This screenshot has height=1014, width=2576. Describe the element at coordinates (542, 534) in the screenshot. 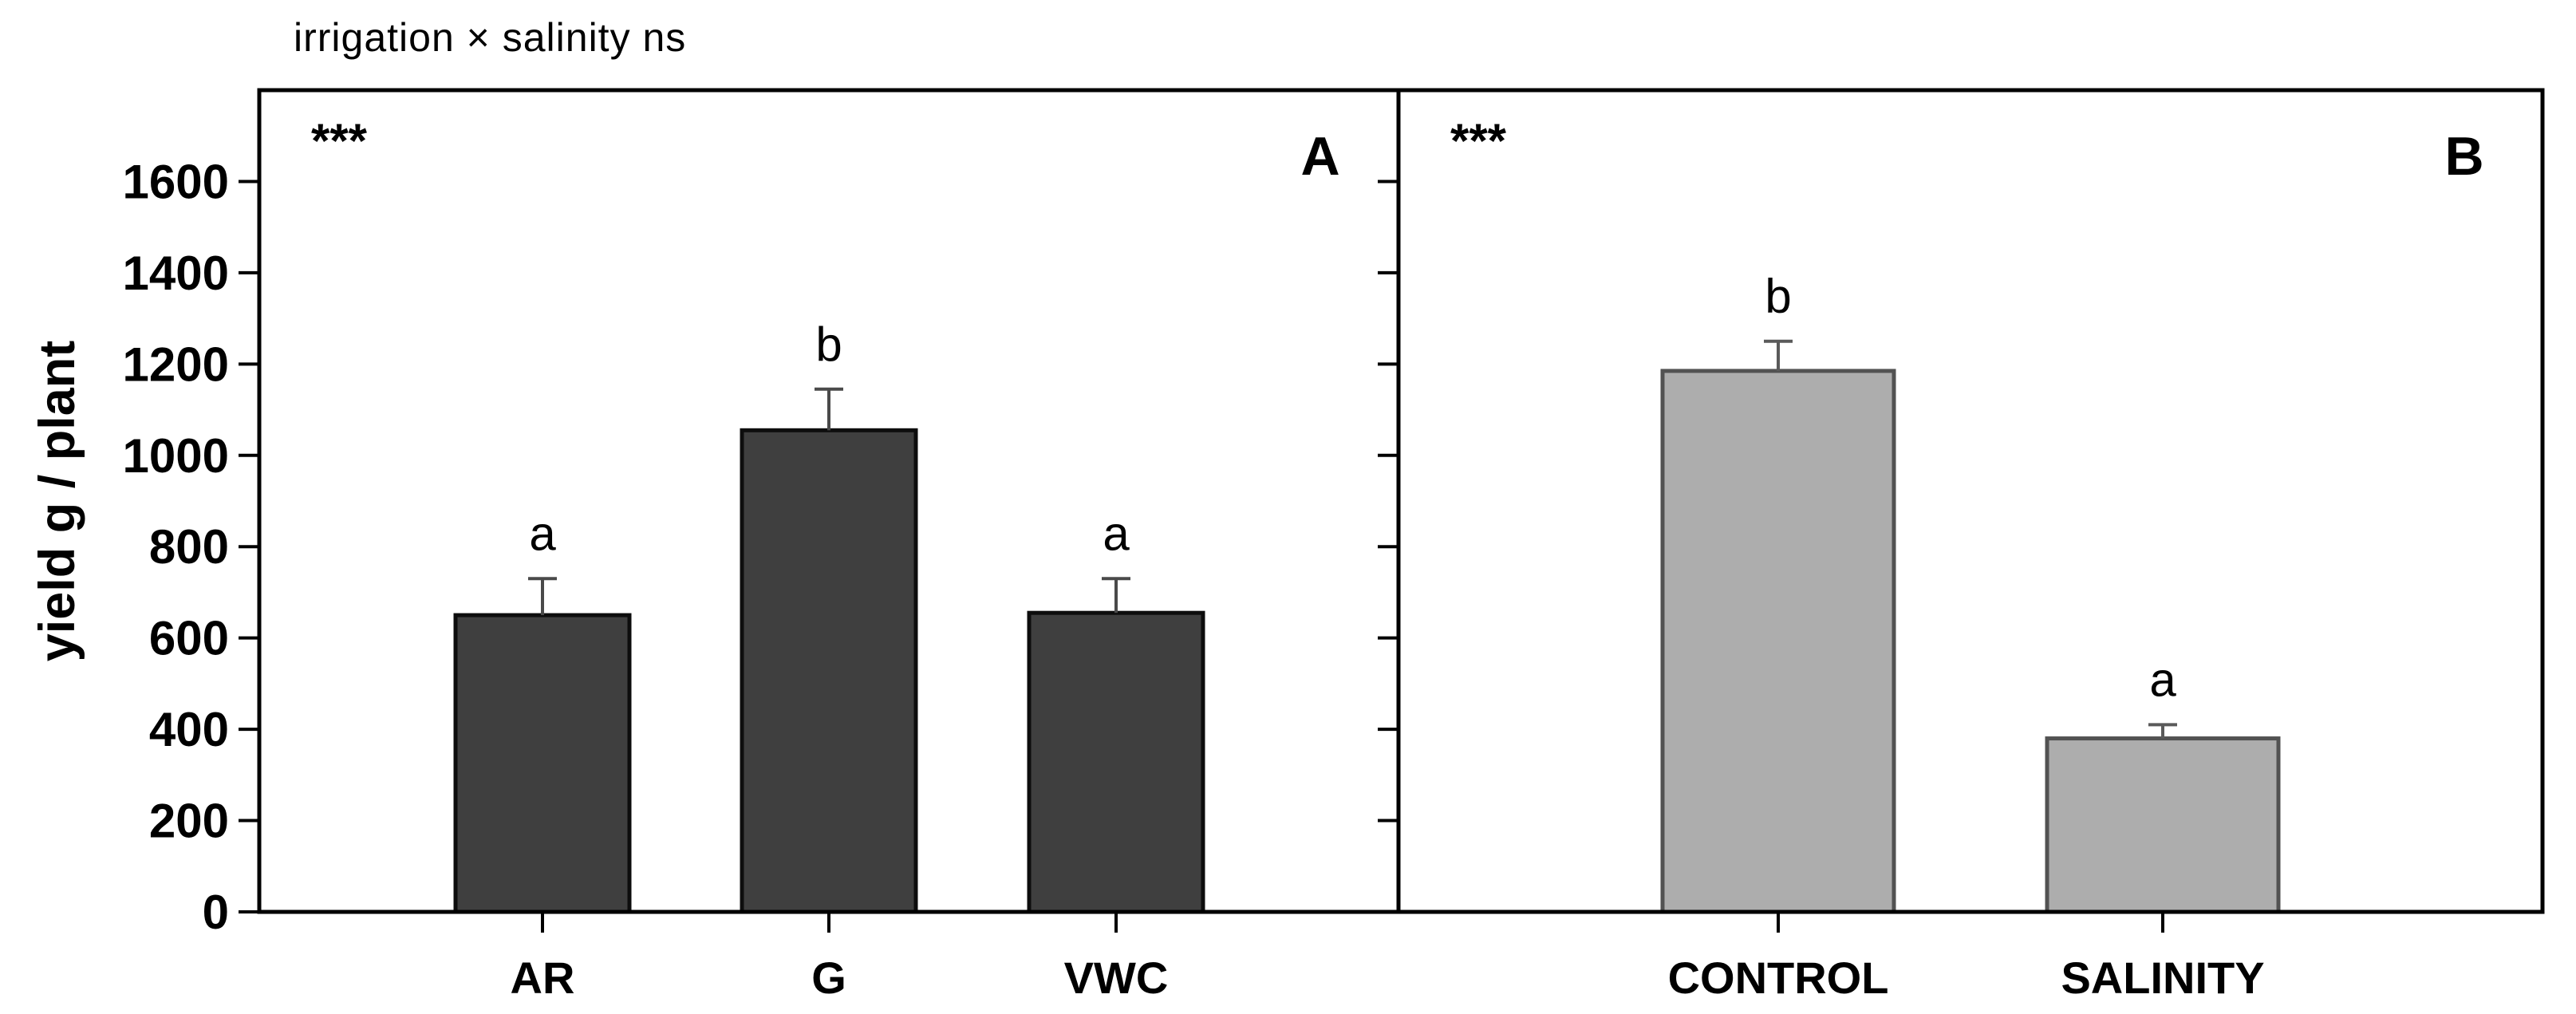

I see `letter-AR: a` at that location.